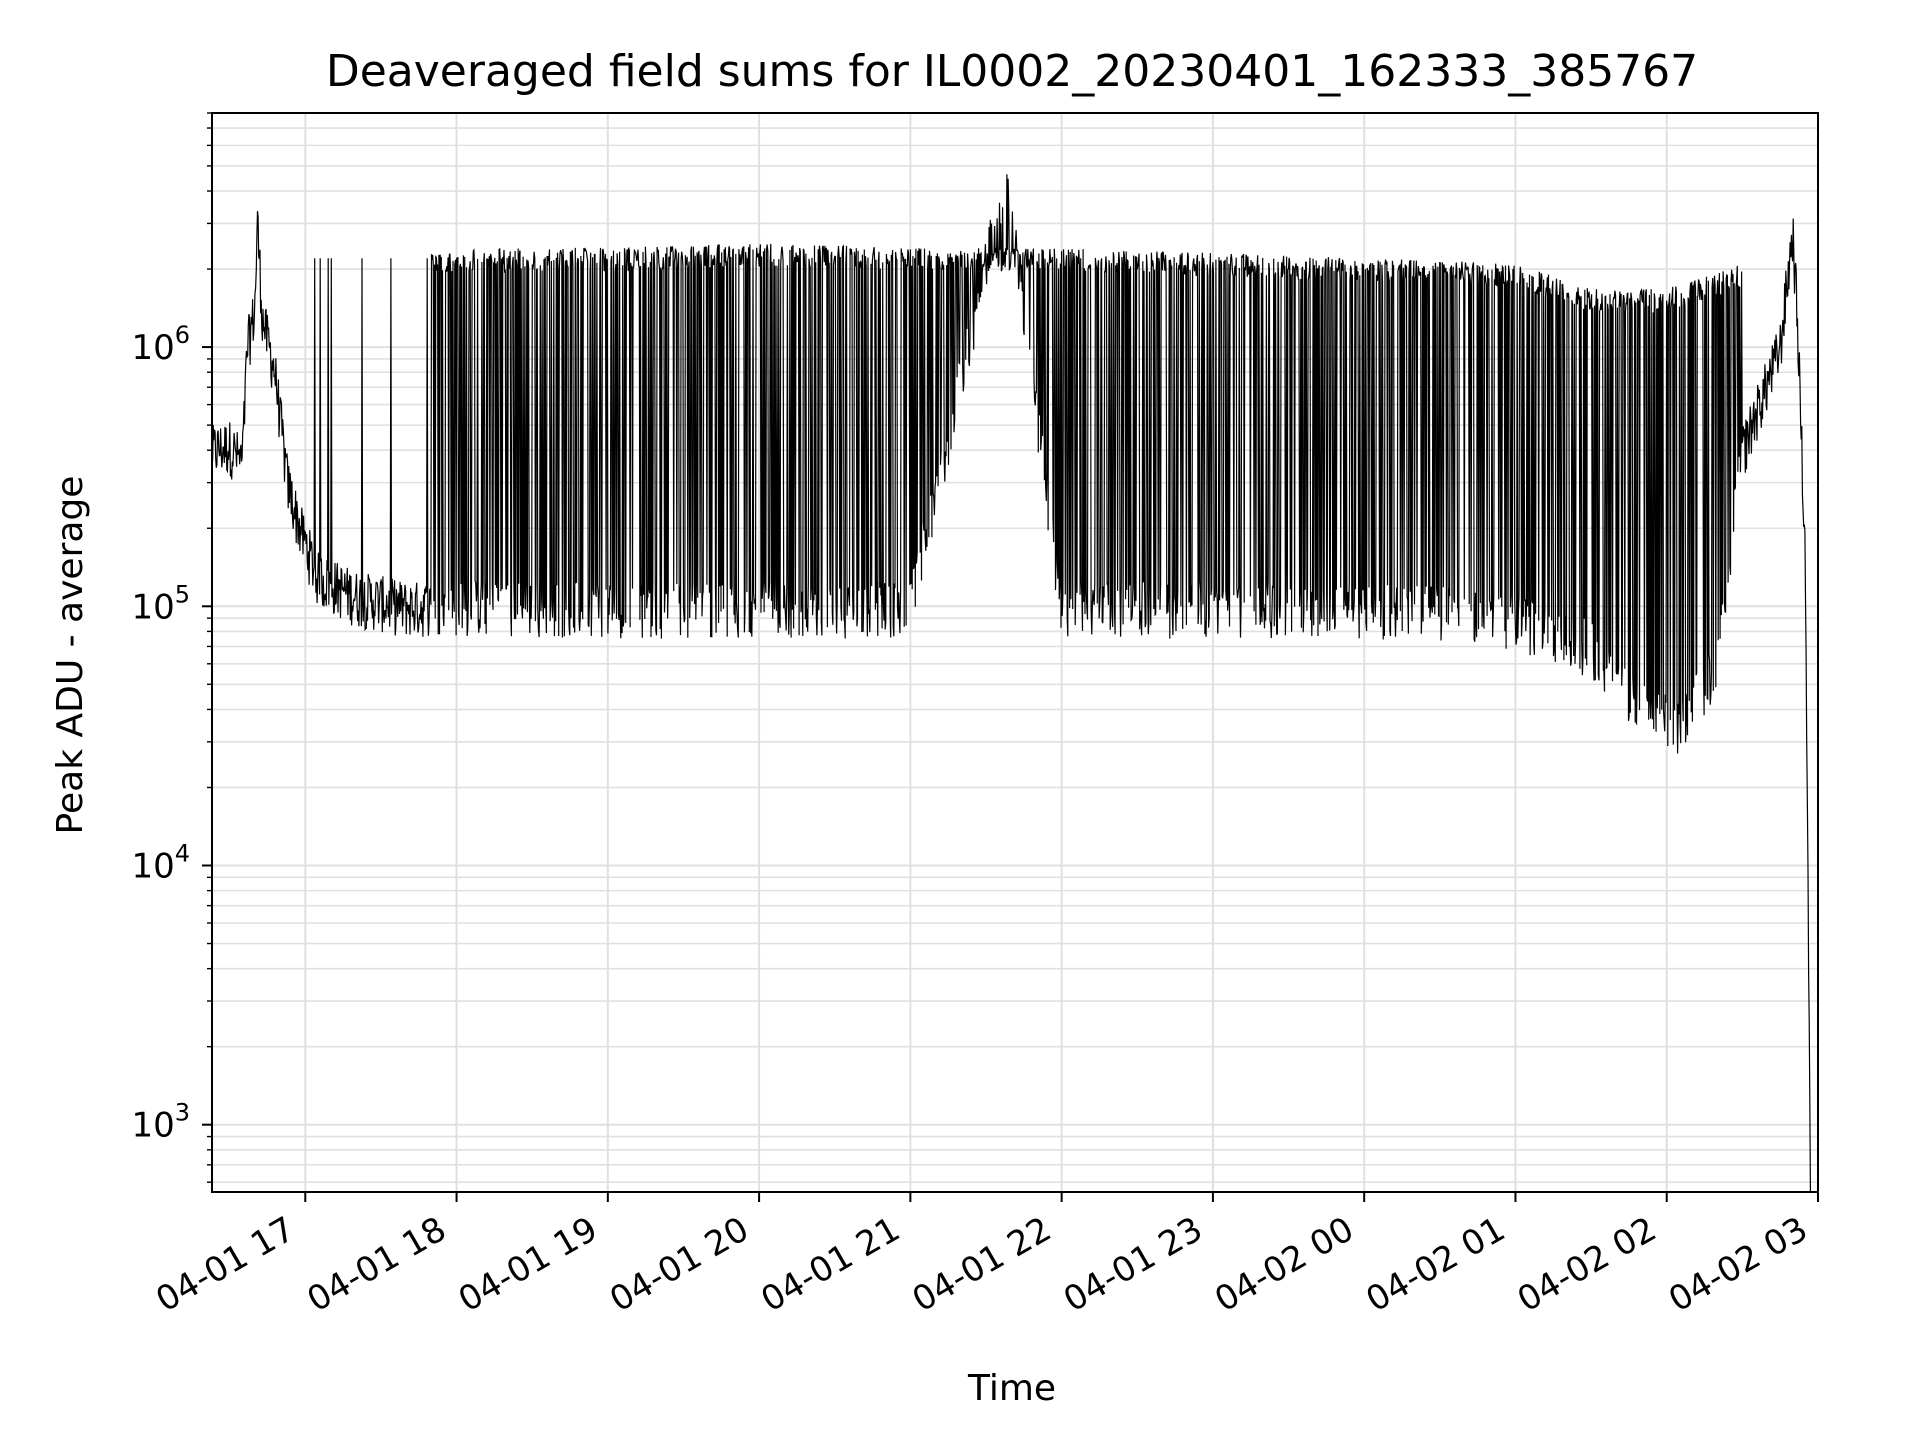 The height and width of the screenshot is (1440, 1920). I want to click on y-tick-exponent: 3, so click(182, 1113).